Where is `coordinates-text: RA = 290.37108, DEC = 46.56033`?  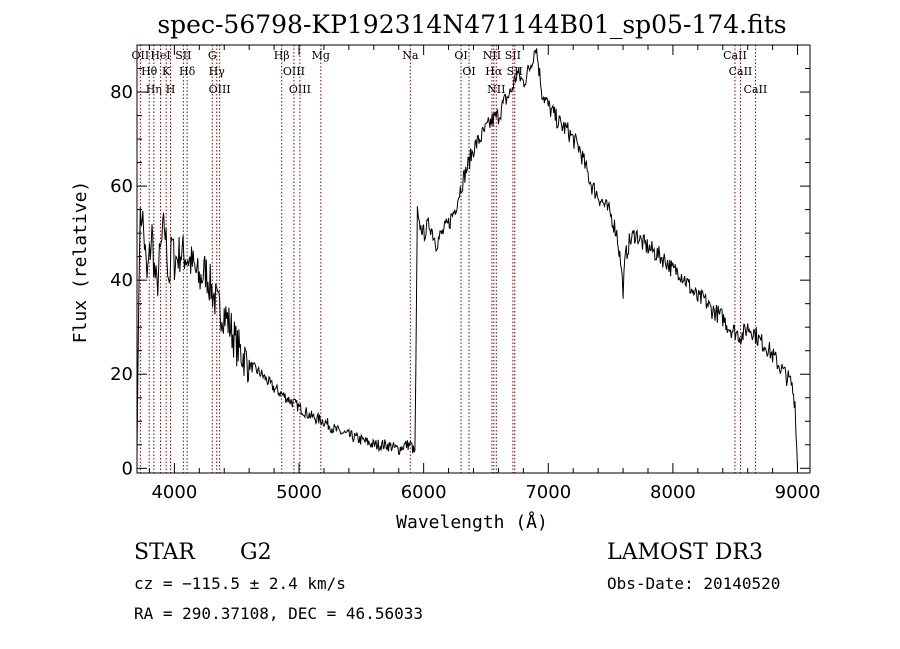
coordinates-text: RA = 290.37108, DEC = 46.56033 is located at coordinates (278, 613).